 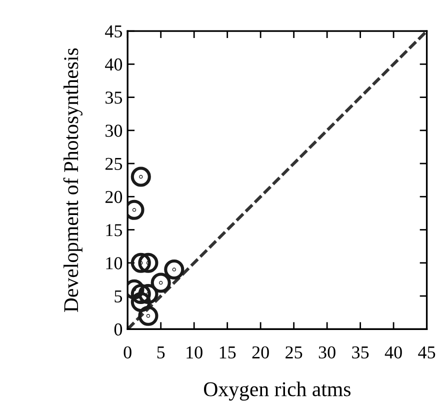 I want to click on x-axis-title: Oxygen rich atms, so click(x=277, y=391).